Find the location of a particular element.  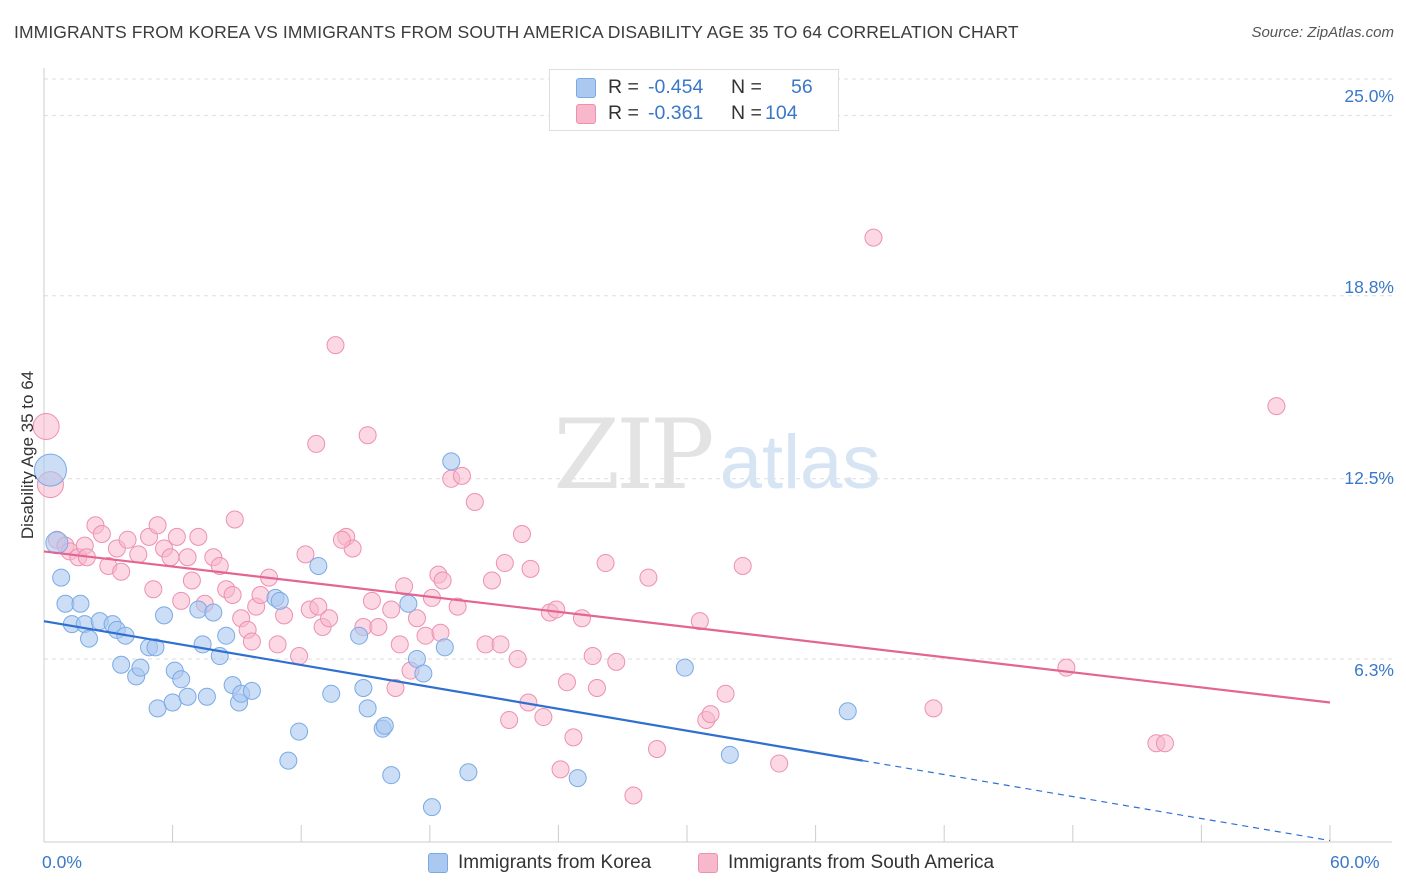

r-value: -0.454 is located at coordinates (676, 87).